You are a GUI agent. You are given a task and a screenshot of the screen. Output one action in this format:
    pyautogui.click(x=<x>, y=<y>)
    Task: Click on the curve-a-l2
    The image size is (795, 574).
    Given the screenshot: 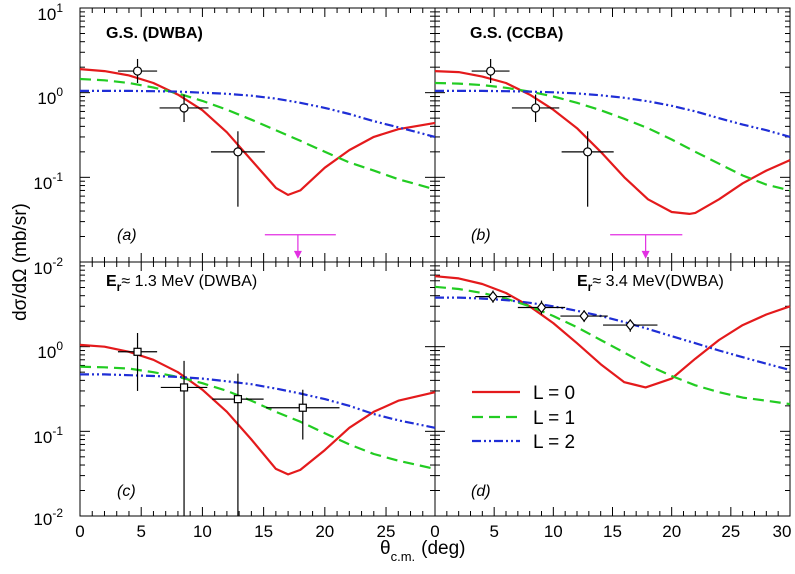 What is the action you would take?
    pyautogui.click(x=258, y=113)
    